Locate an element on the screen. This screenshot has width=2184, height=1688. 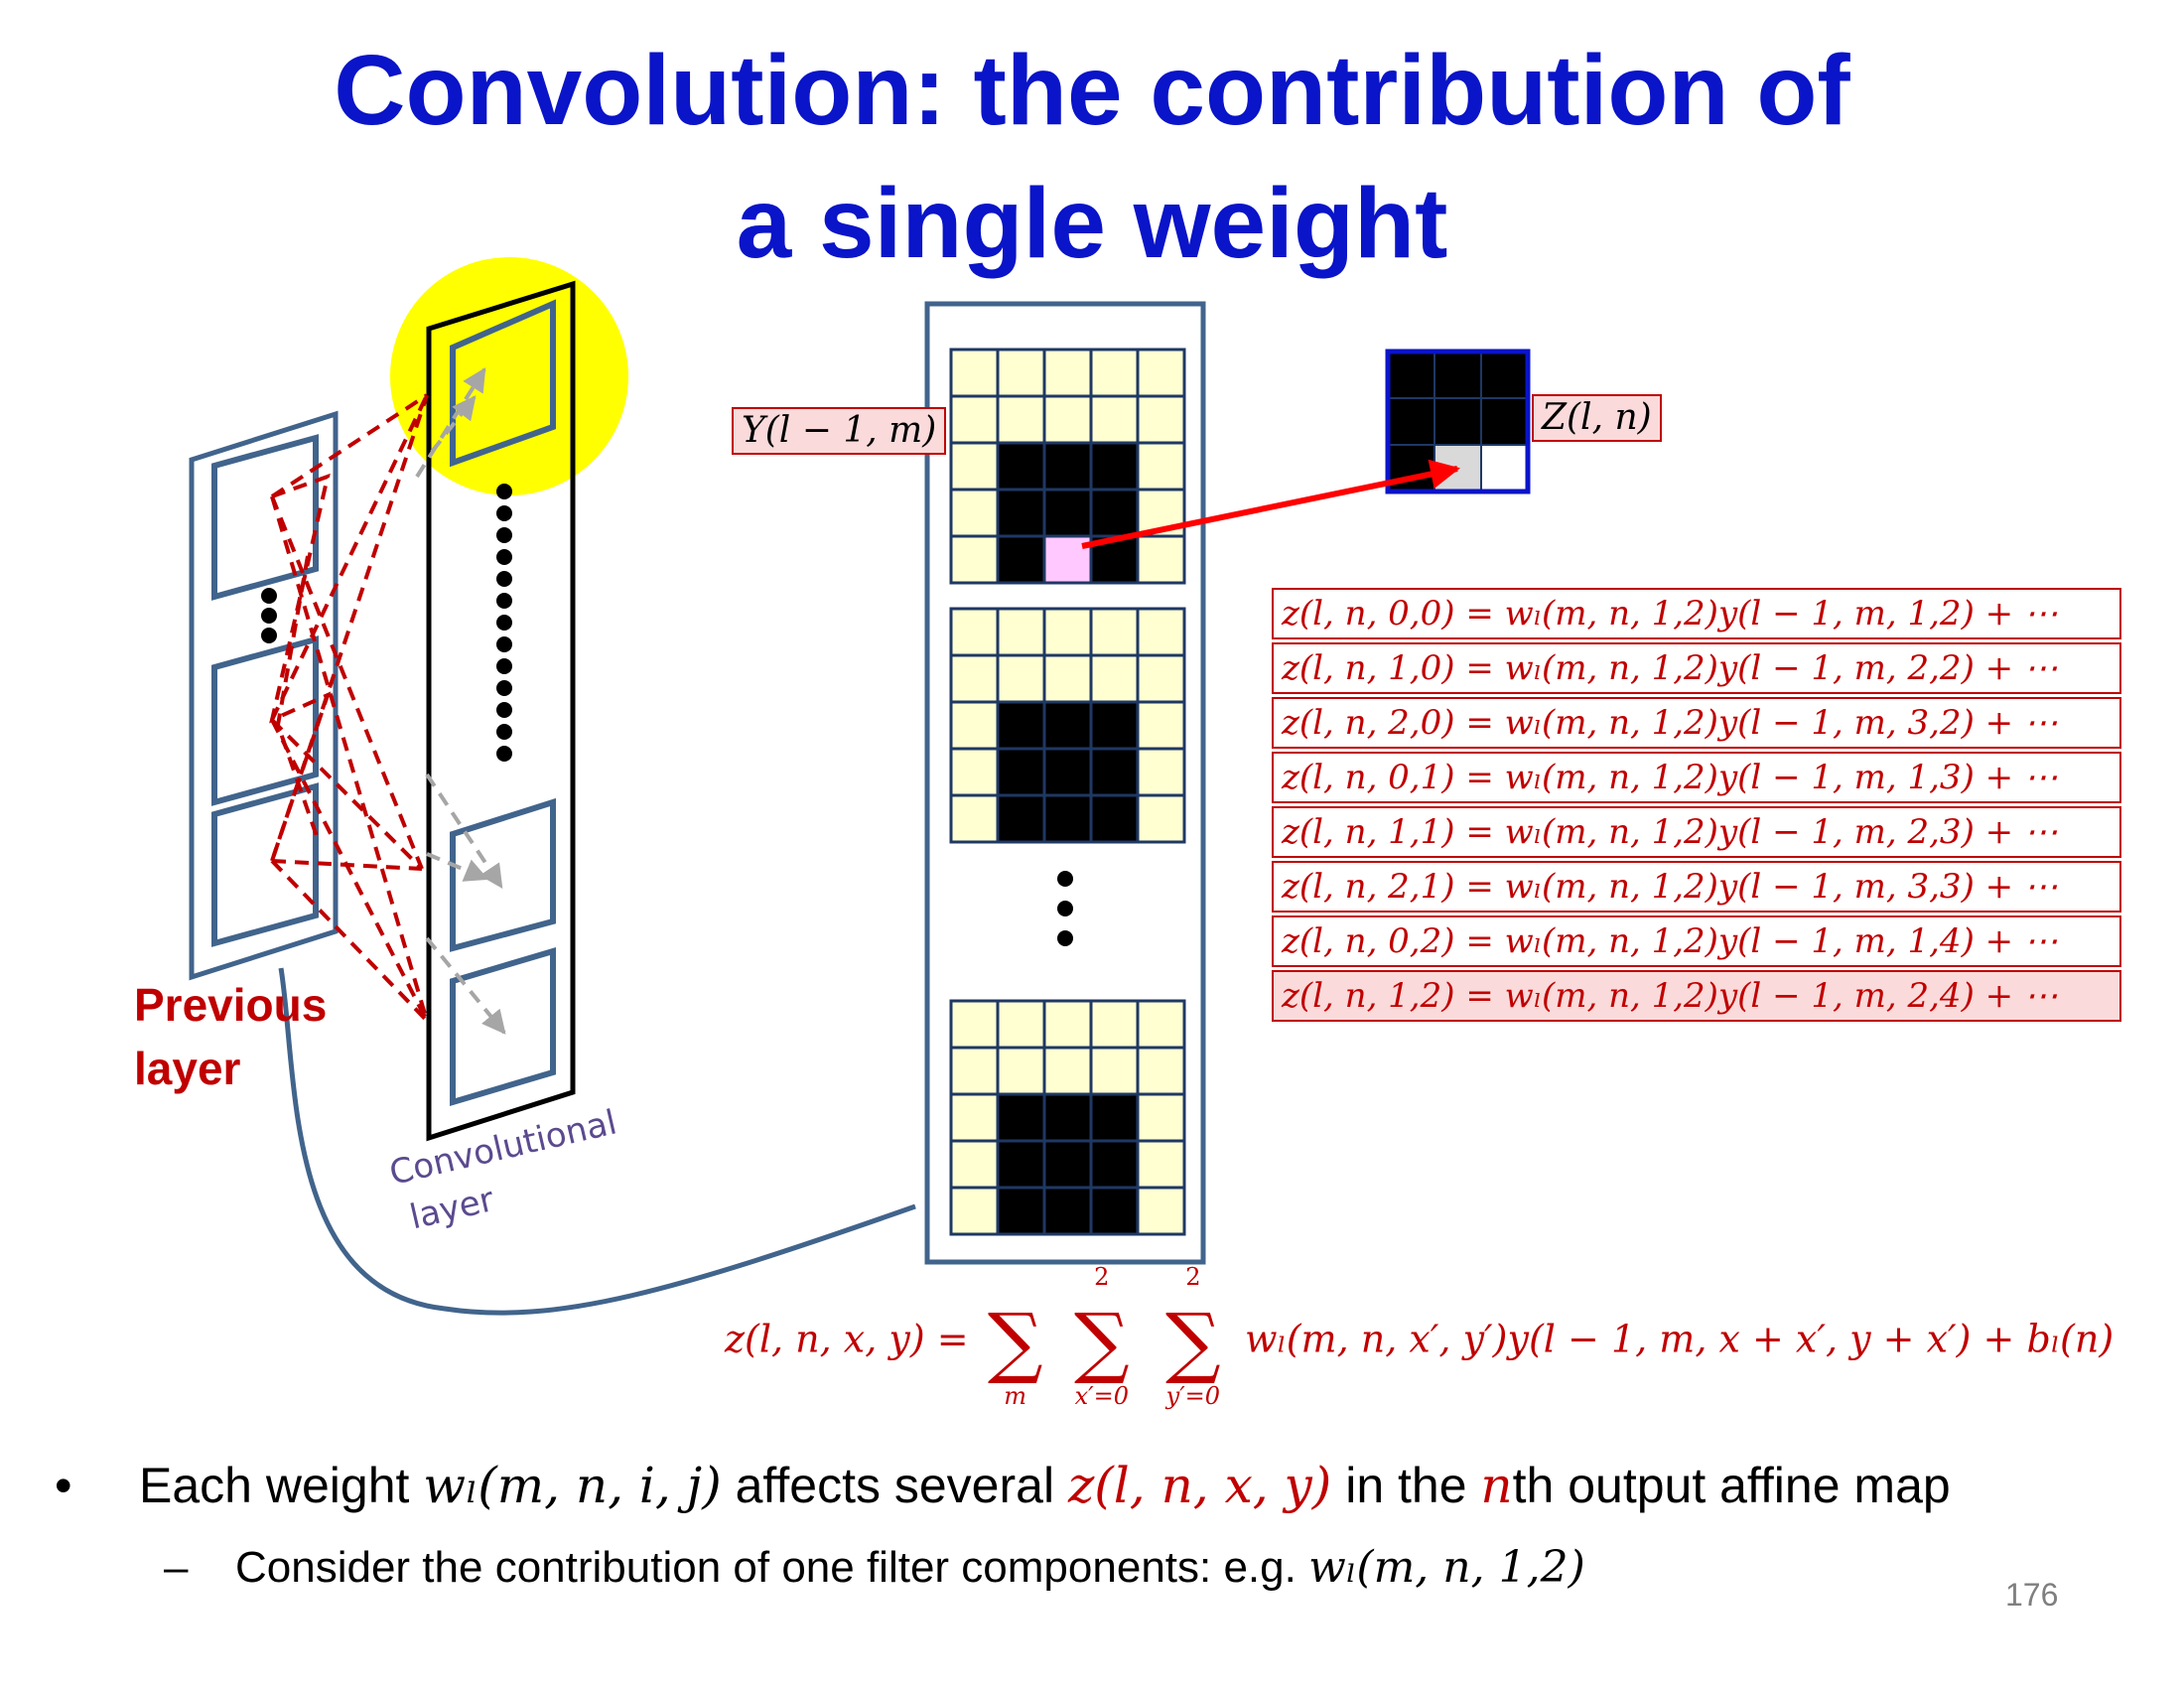
page-number: 176 is located at coordinates (2032, 1595).